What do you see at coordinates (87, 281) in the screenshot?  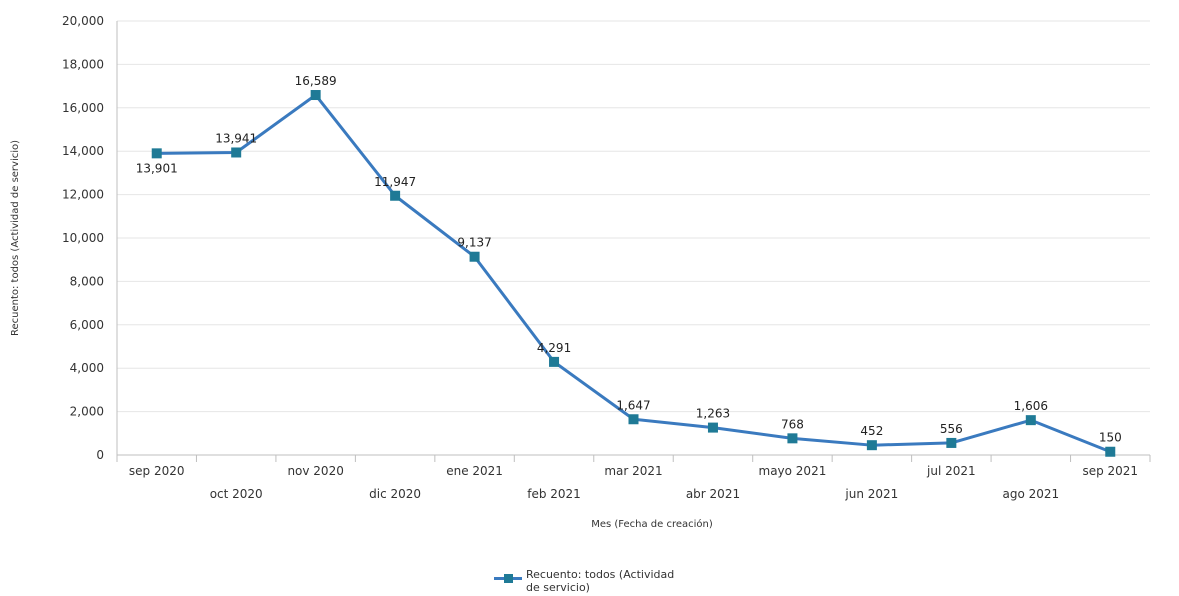 I see `y-tick-label: 8,000` at bounding box center [87, 281].